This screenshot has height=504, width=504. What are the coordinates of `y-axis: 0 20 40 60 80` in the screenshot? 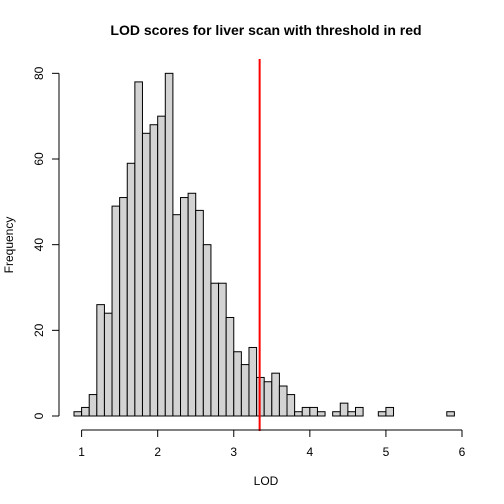 It's located at (46, 242).